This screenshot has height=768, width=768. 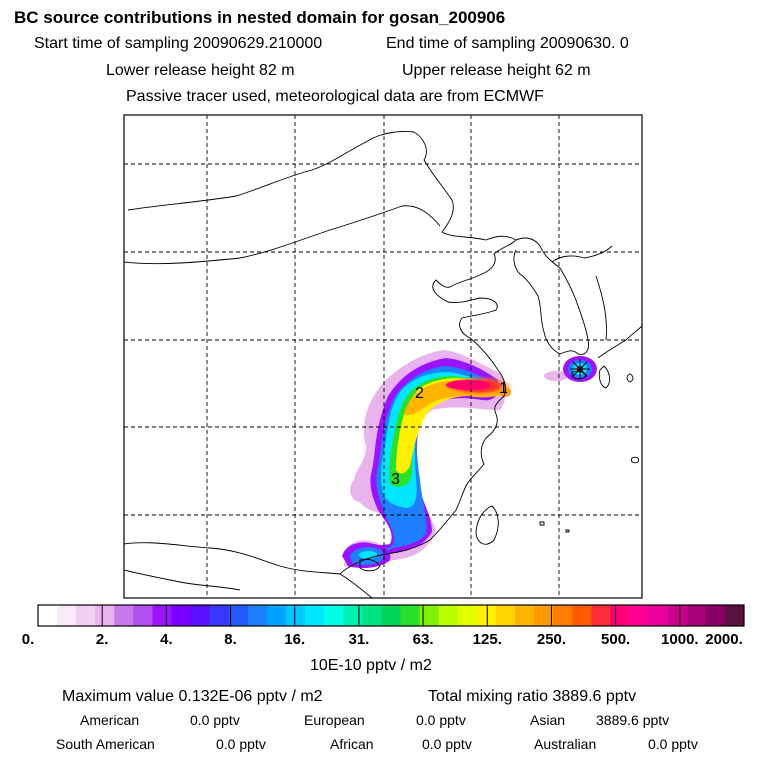 I want to click on border-west, so click(x=182, y=580).